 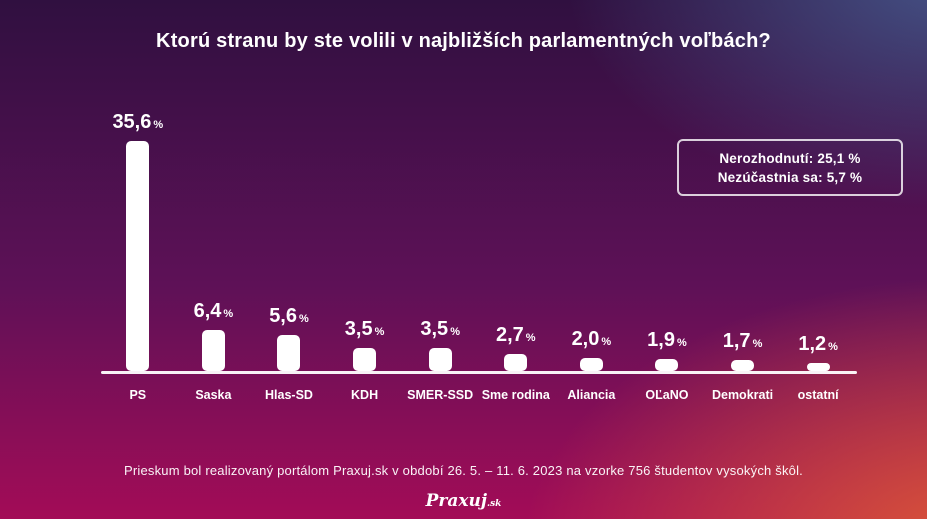 What do you see at coordinates (456, 501) in the screenshot?
I see `praxuj-logo-text: Praxuj` at bounding box center [456, 501].